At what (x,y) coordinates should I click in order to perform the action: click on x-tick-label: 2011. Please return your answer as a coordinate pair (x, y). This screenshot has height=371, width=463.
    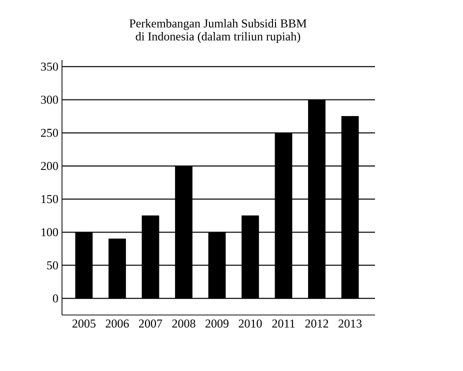
    Looking at the image, I should click on (283, 324).